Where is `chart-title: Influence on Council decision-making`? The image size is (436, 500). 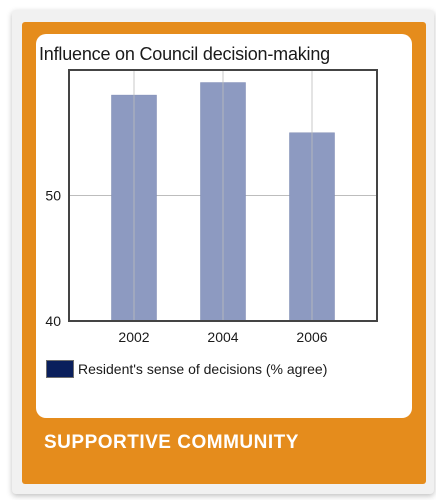
chart-title: Influence on Council decision-making is located at coordinates (184, 54).